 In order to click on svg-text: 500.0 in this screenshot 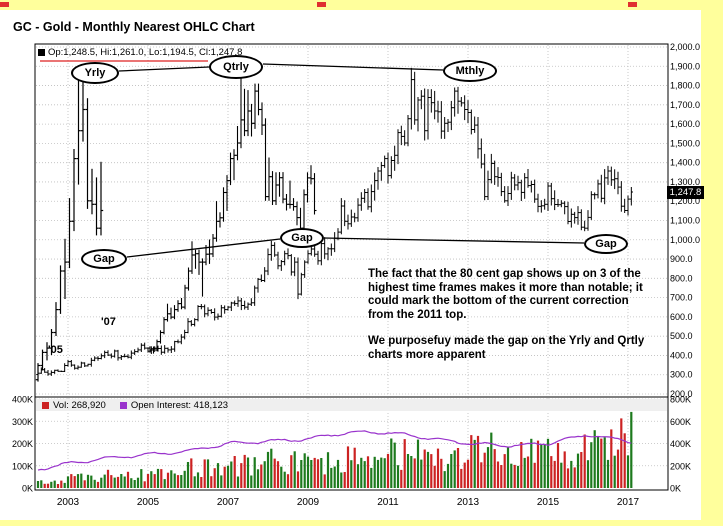, I will do `click(681, 336)`.